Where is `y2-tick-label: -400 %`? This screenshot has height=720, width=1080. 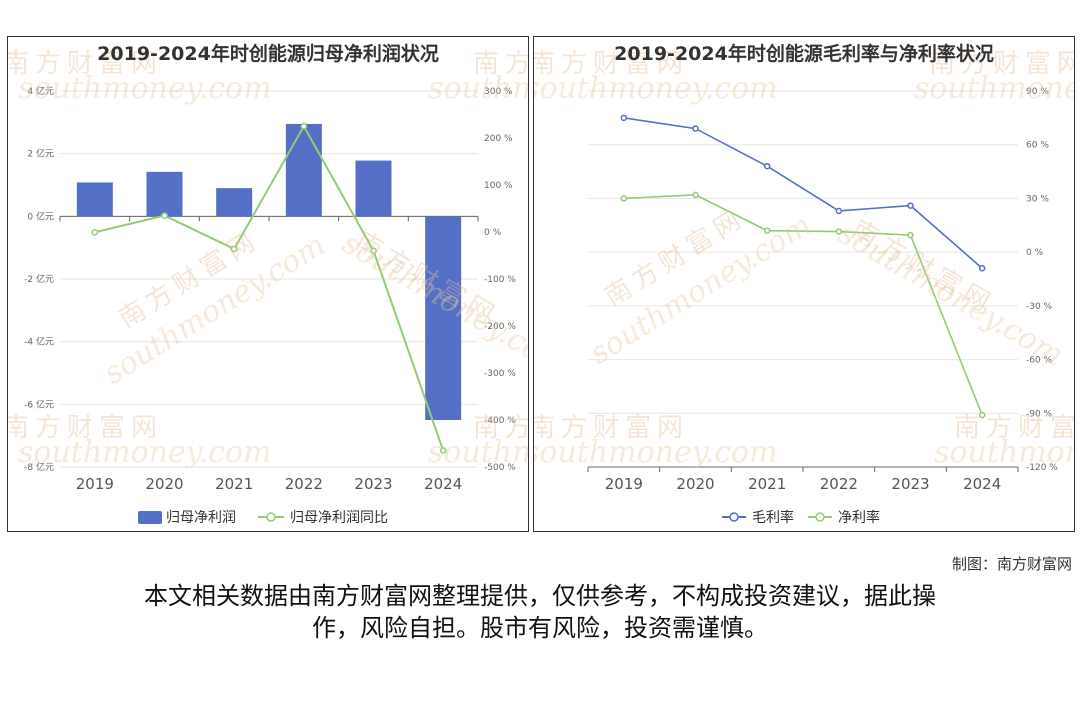 y2-tick-label: -400 % is located at coordinates (500, 421).